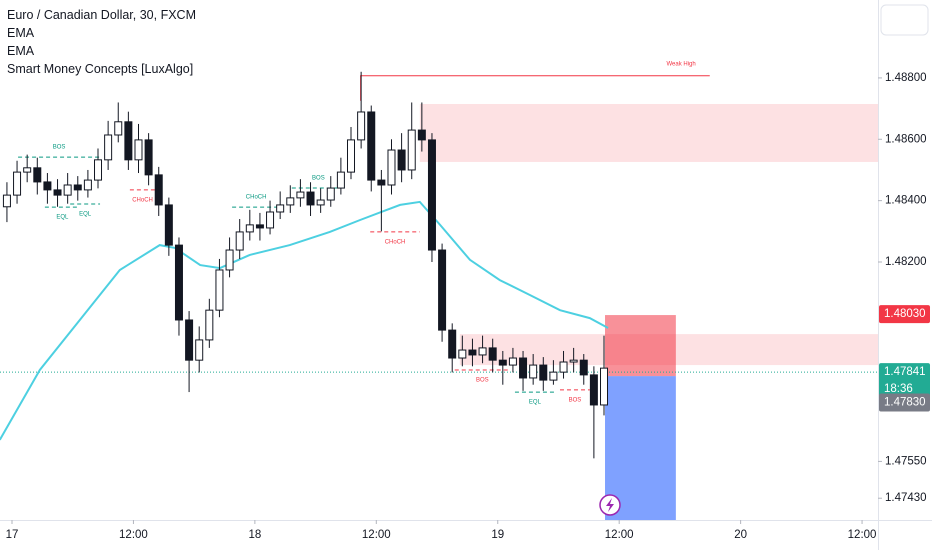  What do you see at coordinates (906, 461) in the screenshot?
I see `y-tick-label: 1.47550` at bounding box center [906, 461].